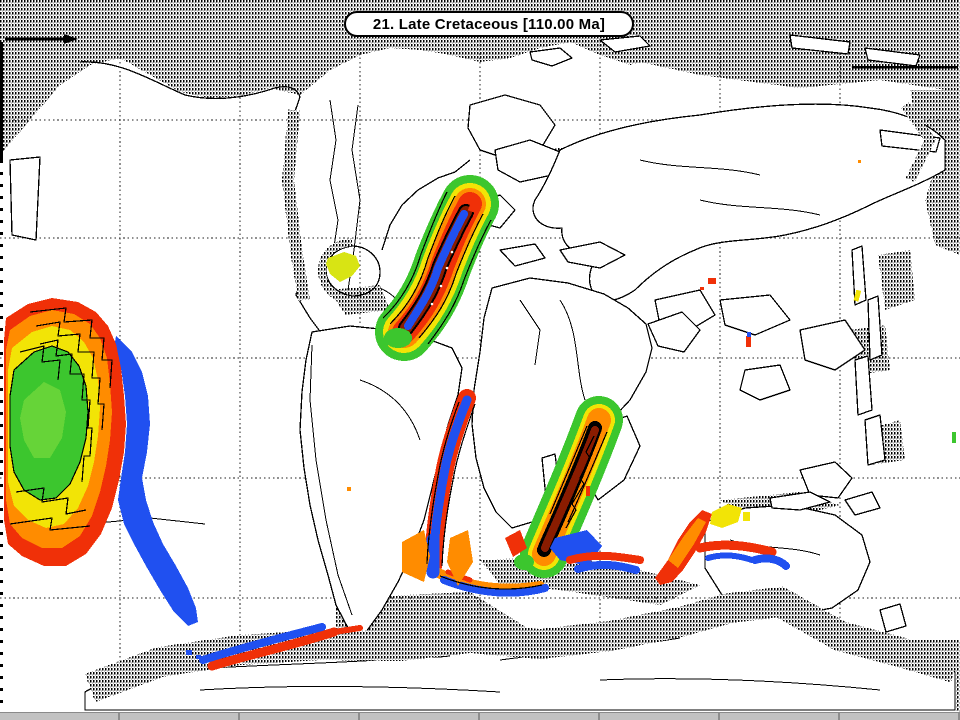 The width and height of the screenshot is (960, 720). I want to click on northeast-australia-blob, so click(702, 544).